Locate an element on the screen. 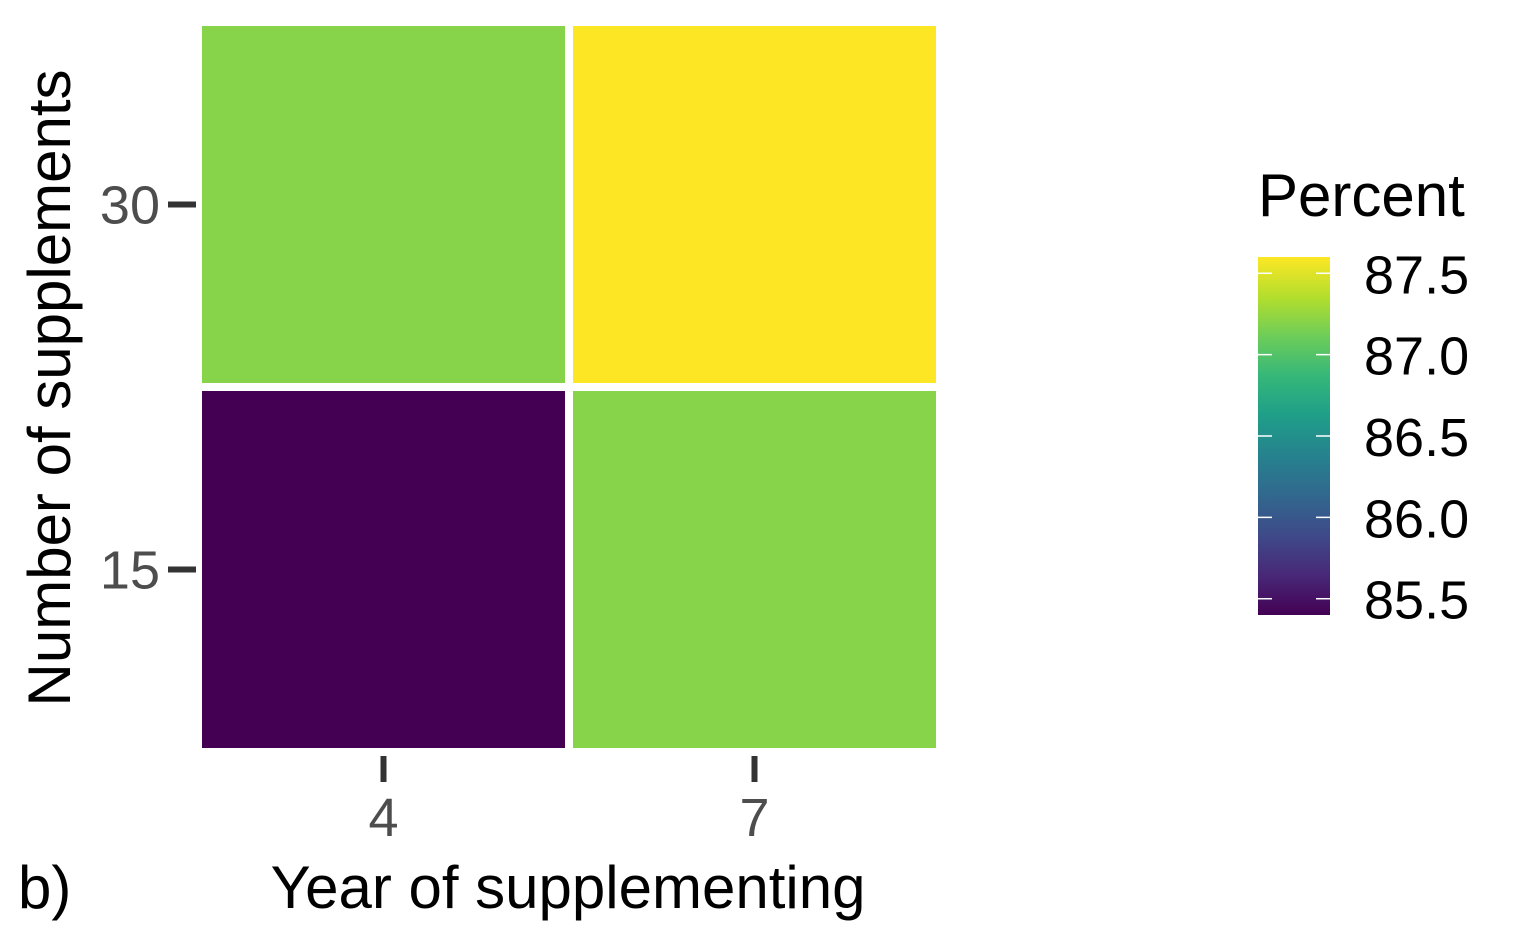 This screenshot has height=944, width=1535. legend-tick-label: 85.5 is located at coordinates (1416, 601).